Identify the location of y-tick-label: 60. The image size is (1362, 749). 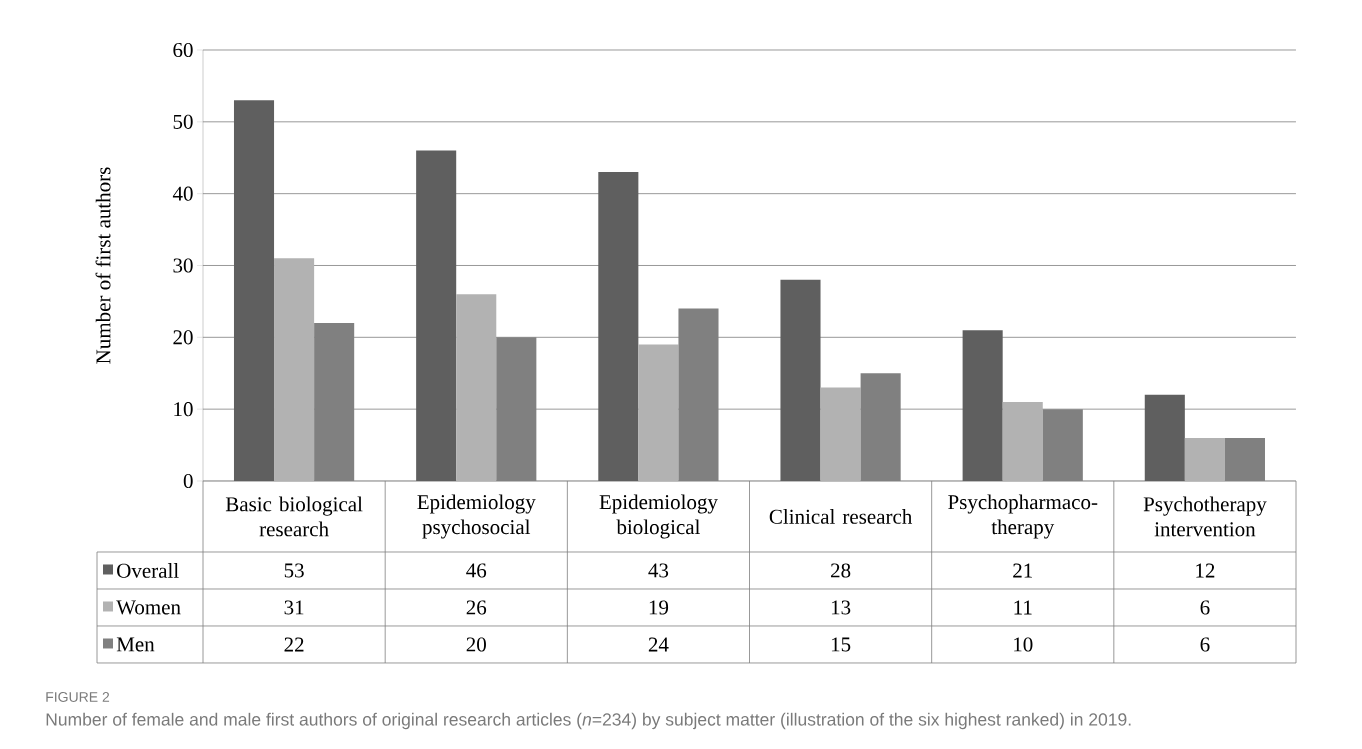
(183, 50).